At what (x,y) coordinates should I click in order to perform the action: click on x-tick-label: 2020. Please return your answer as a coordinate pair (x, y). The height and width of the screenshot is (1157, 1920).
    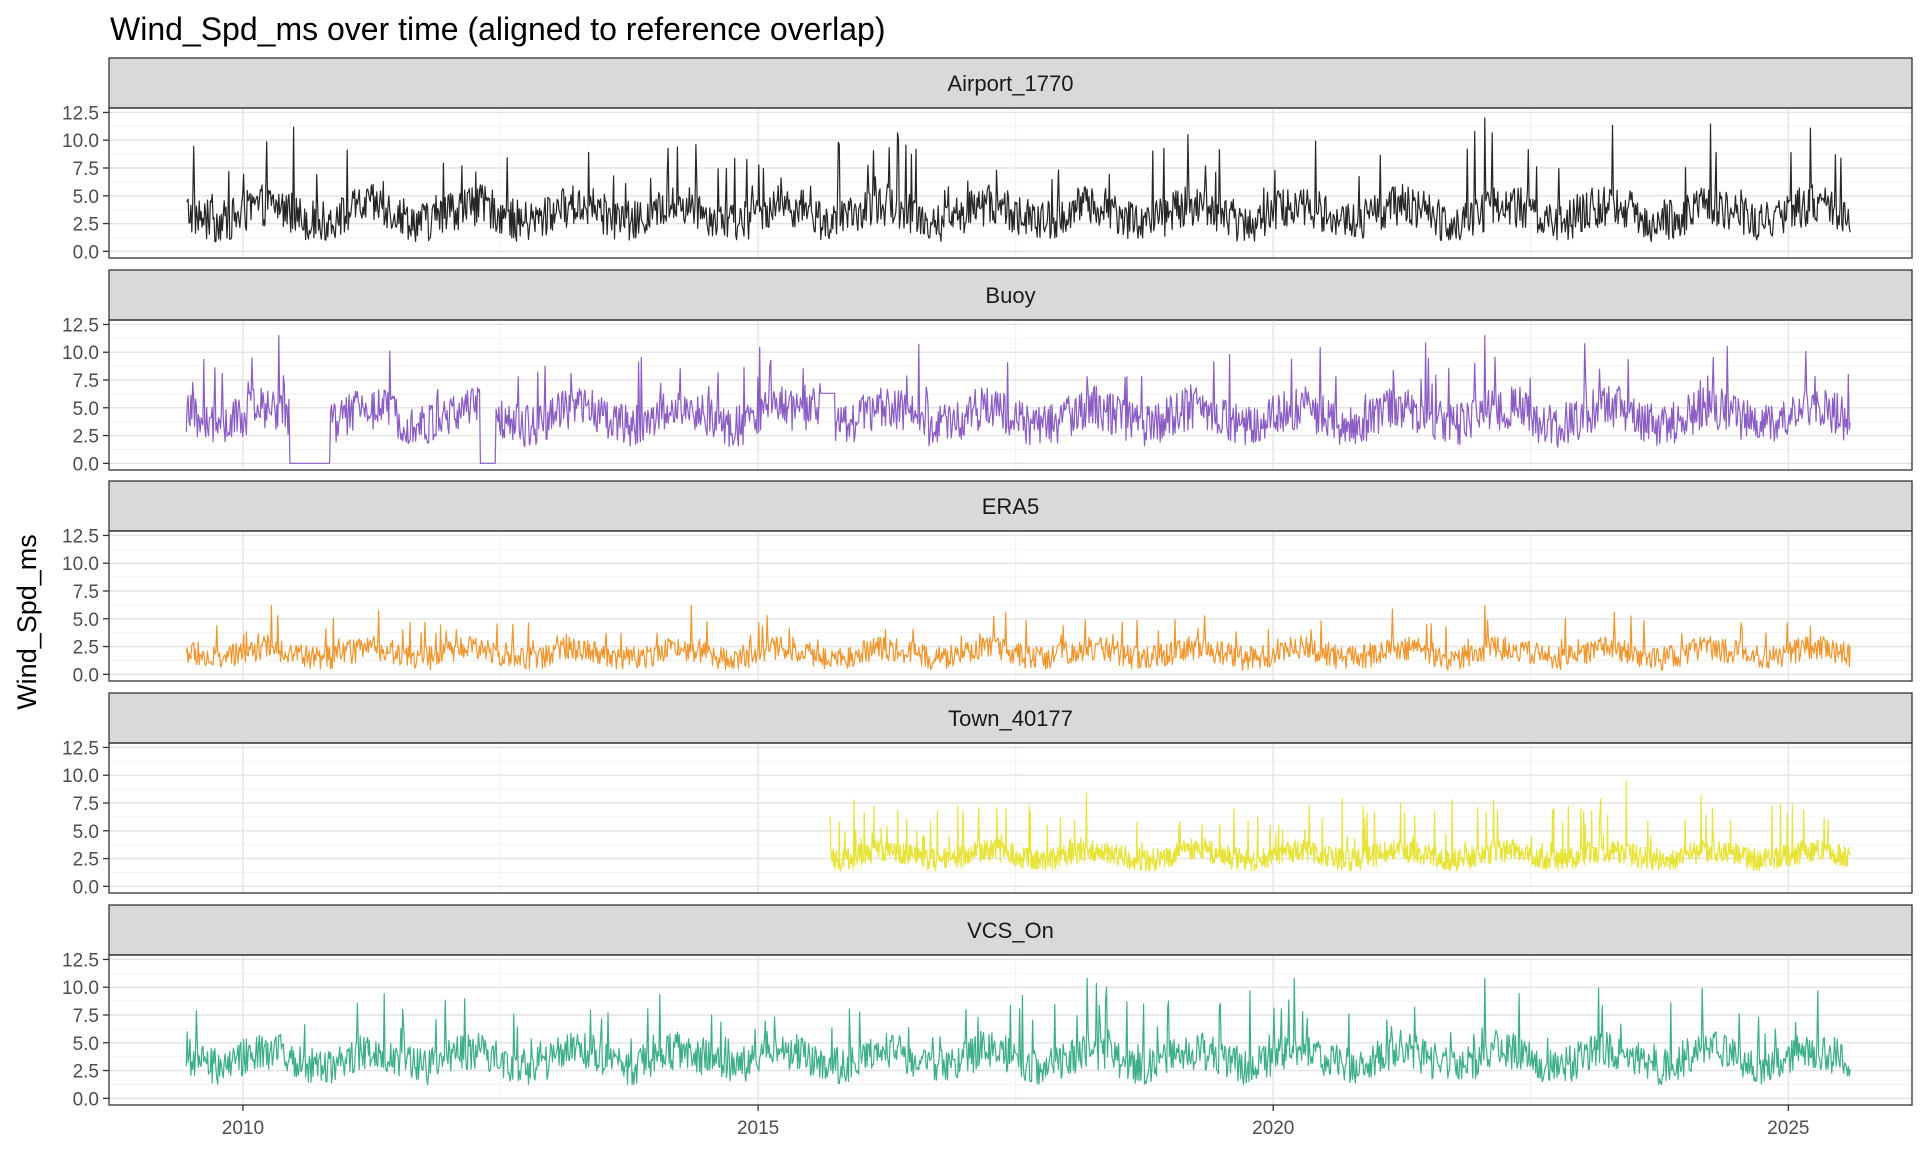
    Looking at the image, I should click on (1273, 1128).